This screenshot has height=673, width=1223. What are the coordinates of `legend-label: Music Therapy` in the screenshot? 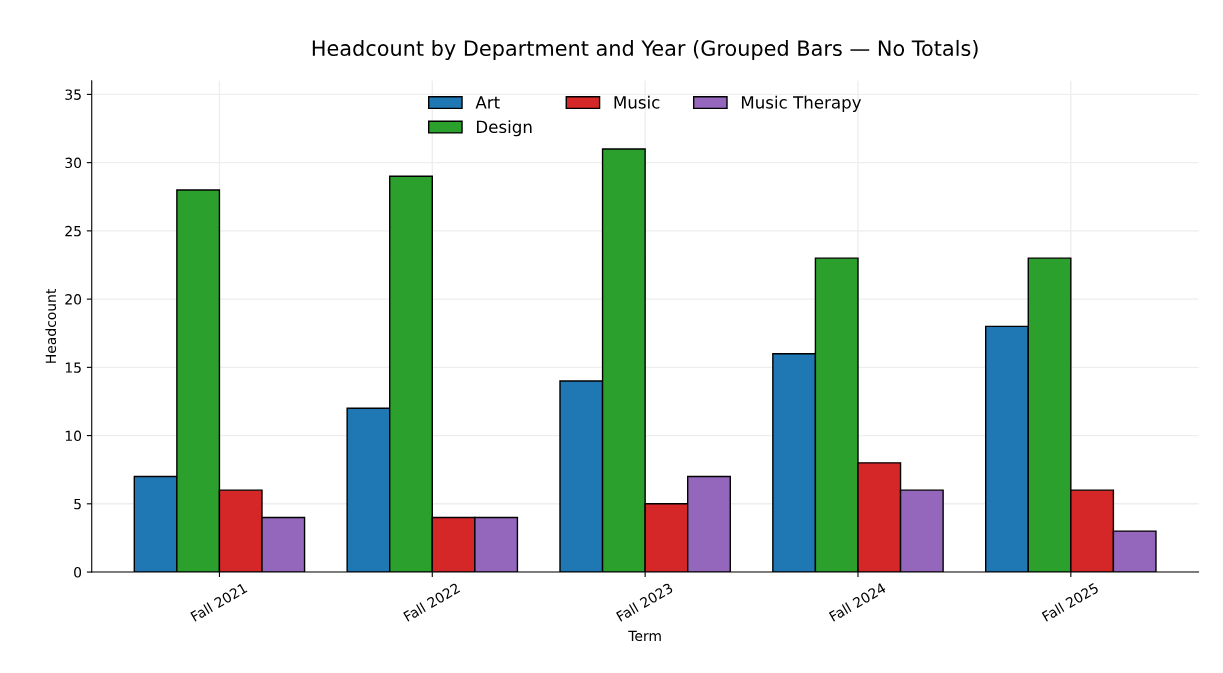 It's located at (801, 103).